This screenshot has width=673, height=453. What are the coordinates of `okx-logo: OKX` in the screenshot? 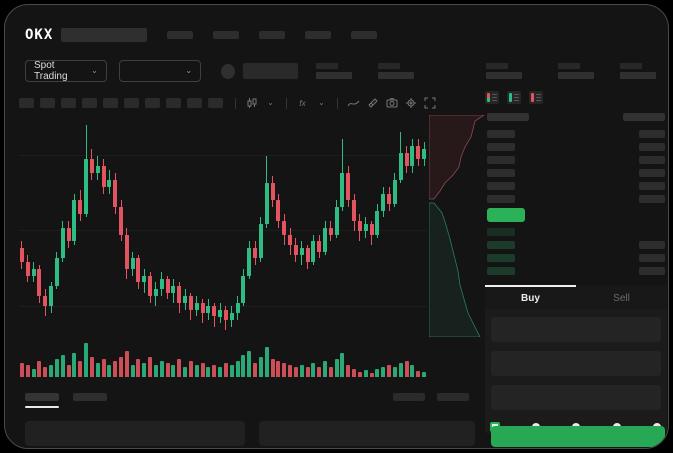 It's located at (39, 35).